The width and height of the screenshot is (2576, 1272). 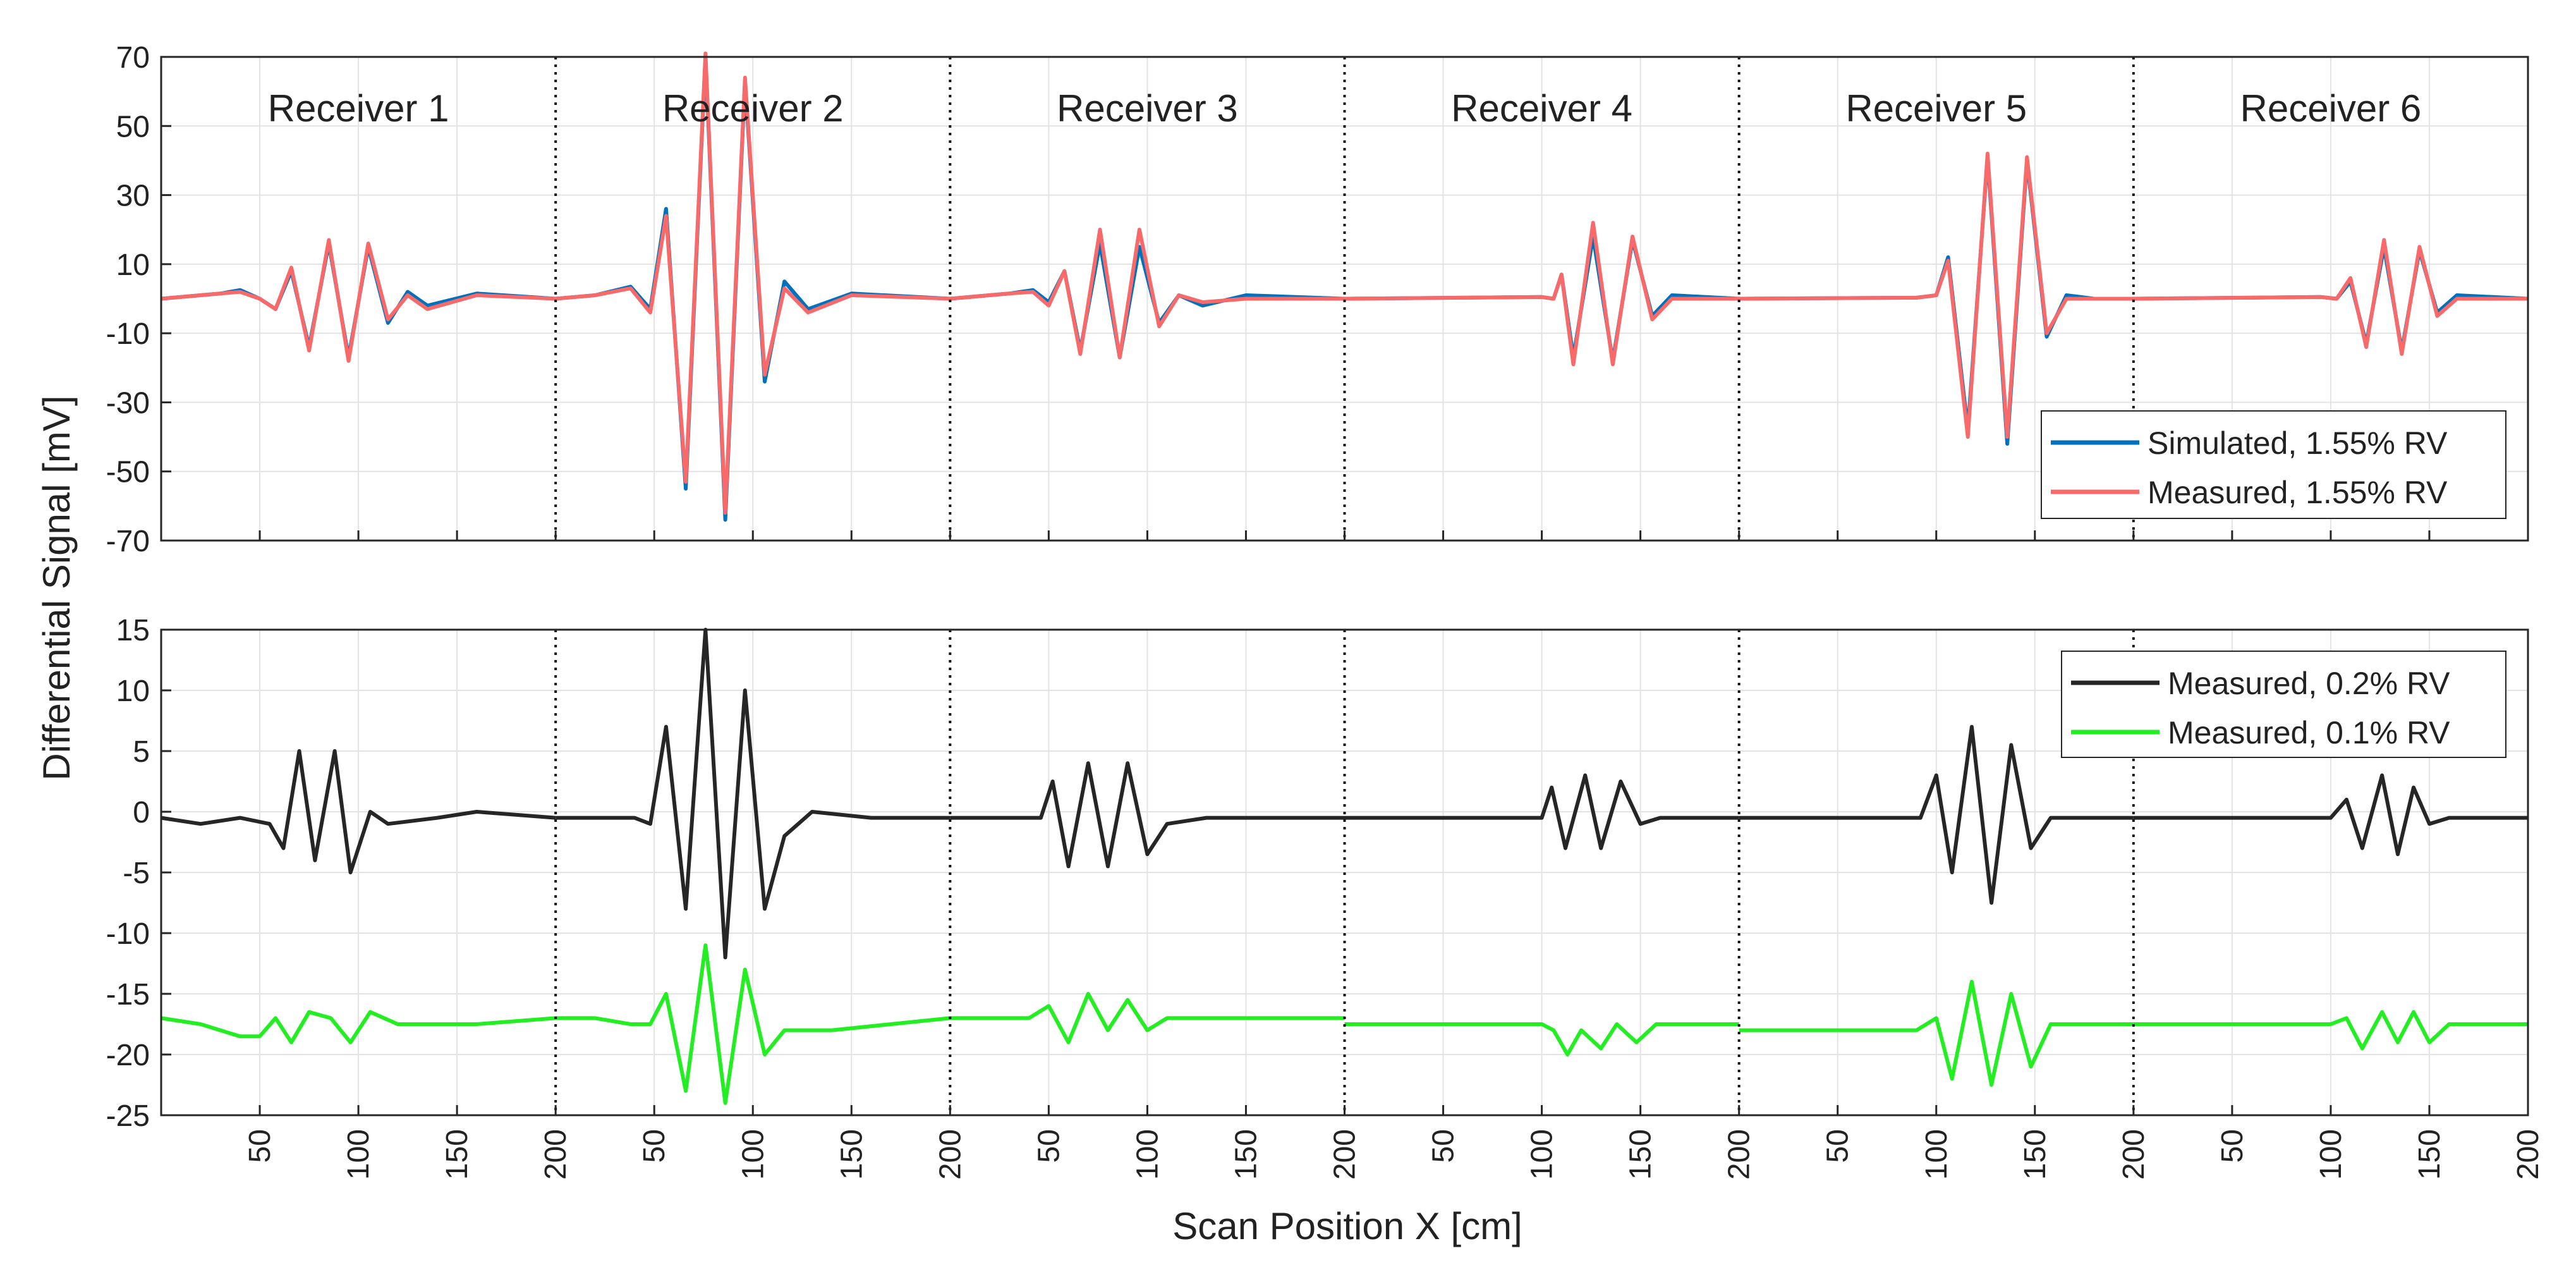 I want to click on series-line-bot-0-seg2, so click(x=753, y=794).